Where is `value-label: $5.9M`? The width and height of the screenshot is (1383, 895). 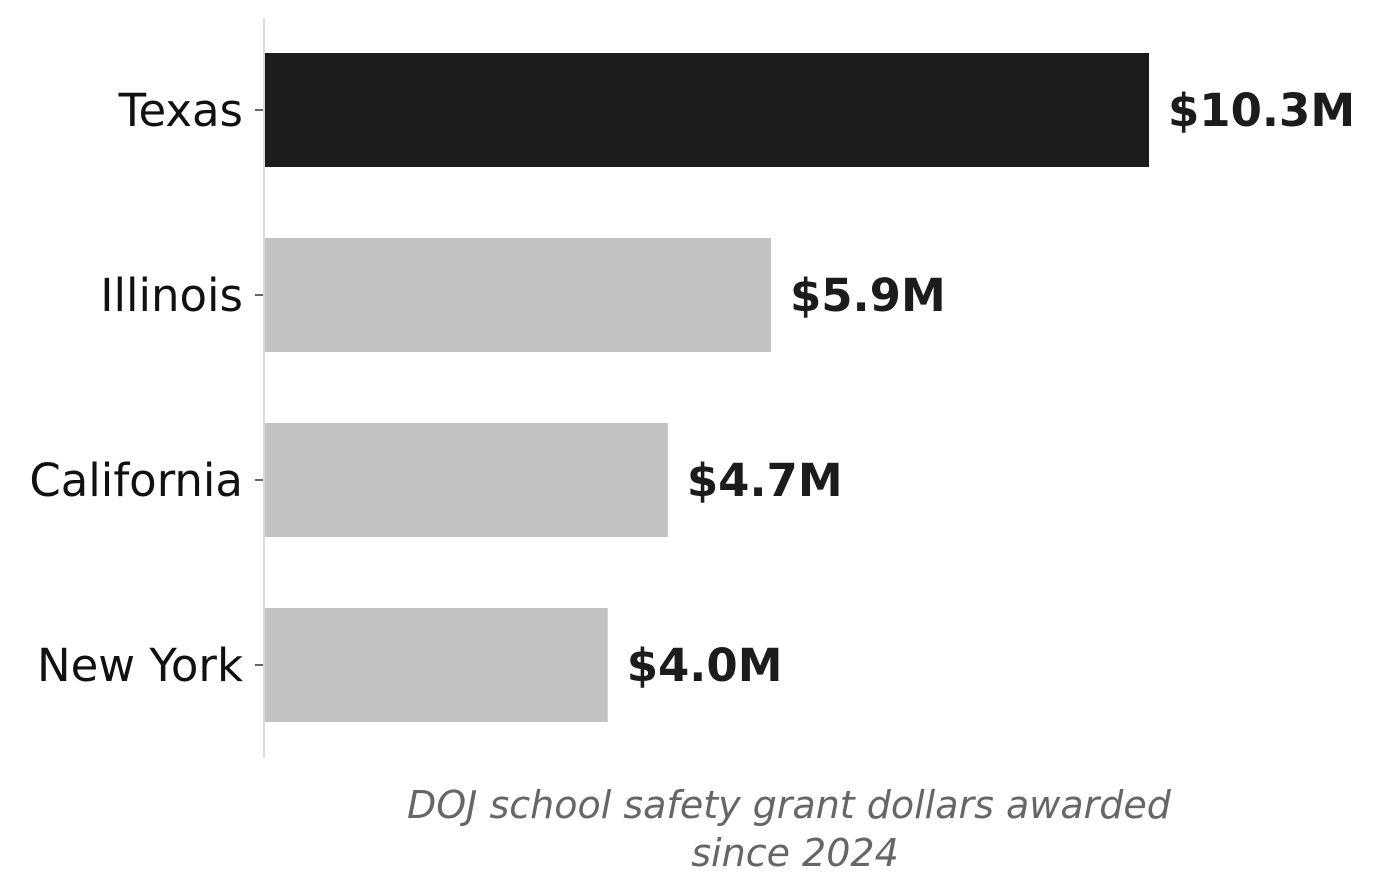 value-label: $5.9M is located at coordinates (868, 295).